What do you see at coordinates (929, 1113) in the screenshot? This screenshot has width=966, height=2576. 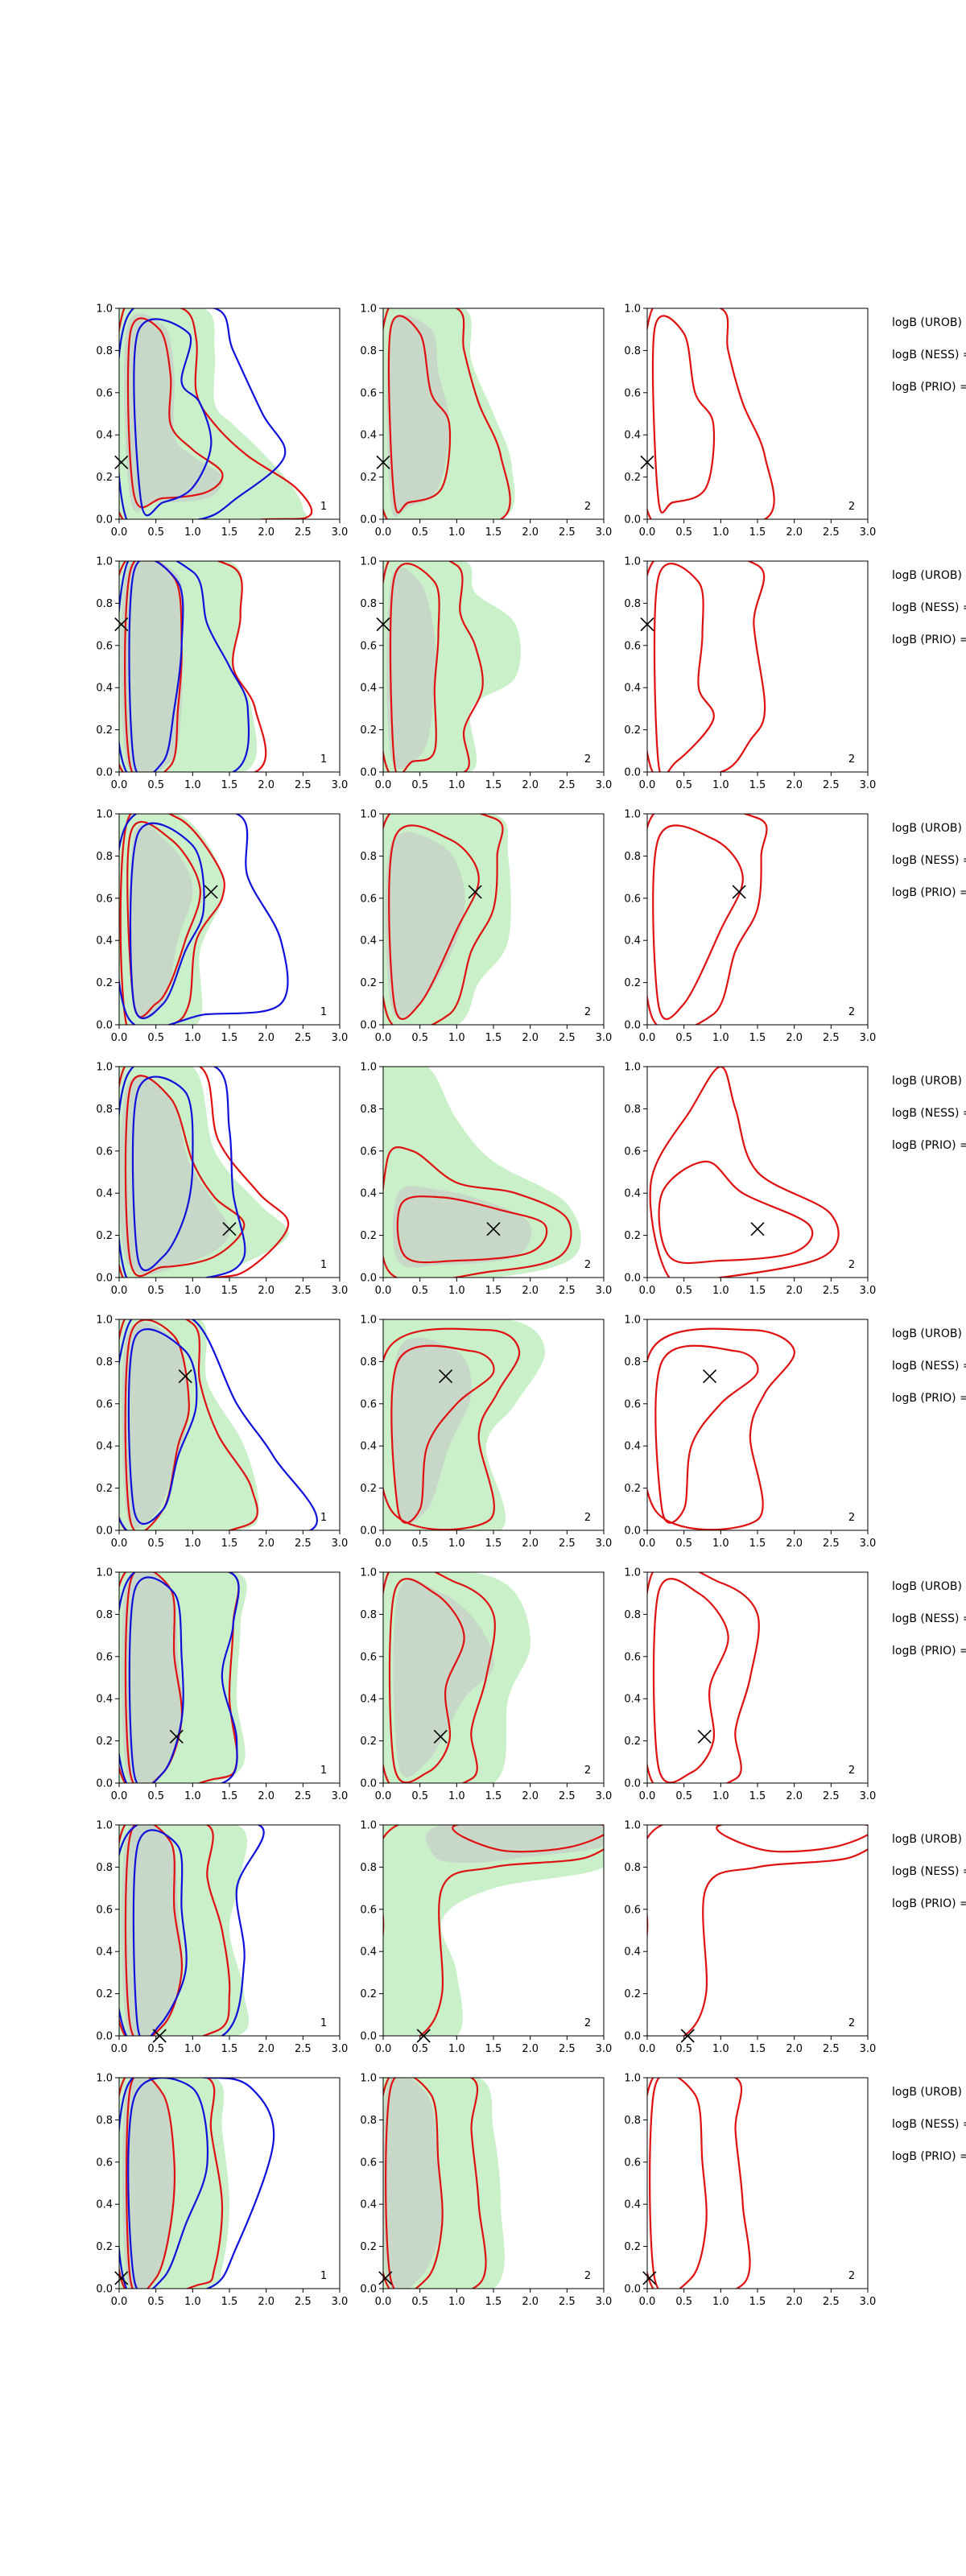 I see `logb-labels-row-4: logB (UROB) = logB (NESS) = logB (PRIO) =` at bounding box center [929, 1113].